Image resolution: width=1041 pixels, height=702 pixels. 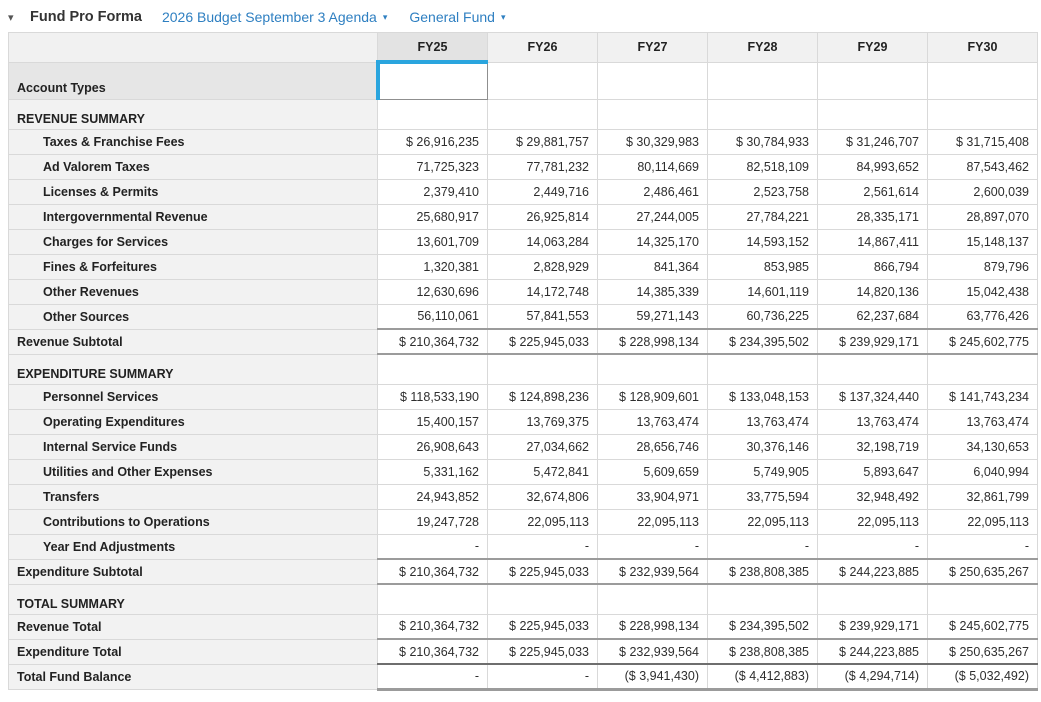 What do you see at coordinates (872, 191) in the screenshot?
I see `grid-cell: 2,561,614` at bounding box center [872, 191].